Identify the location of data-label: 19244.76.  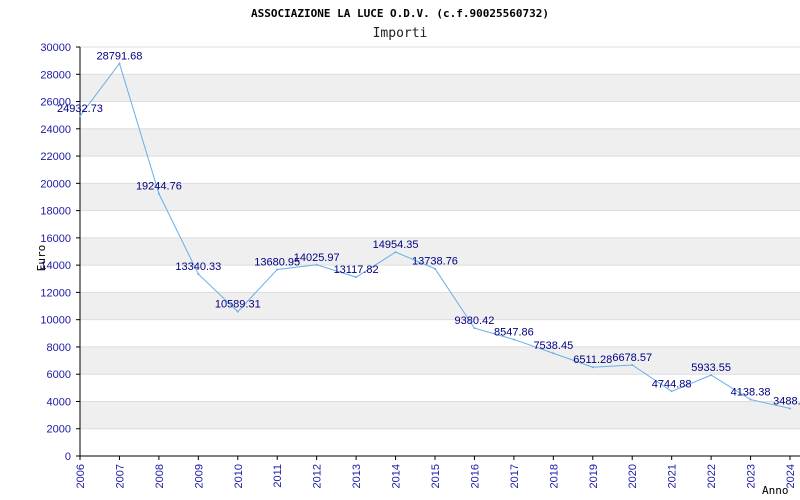
(159, 187).